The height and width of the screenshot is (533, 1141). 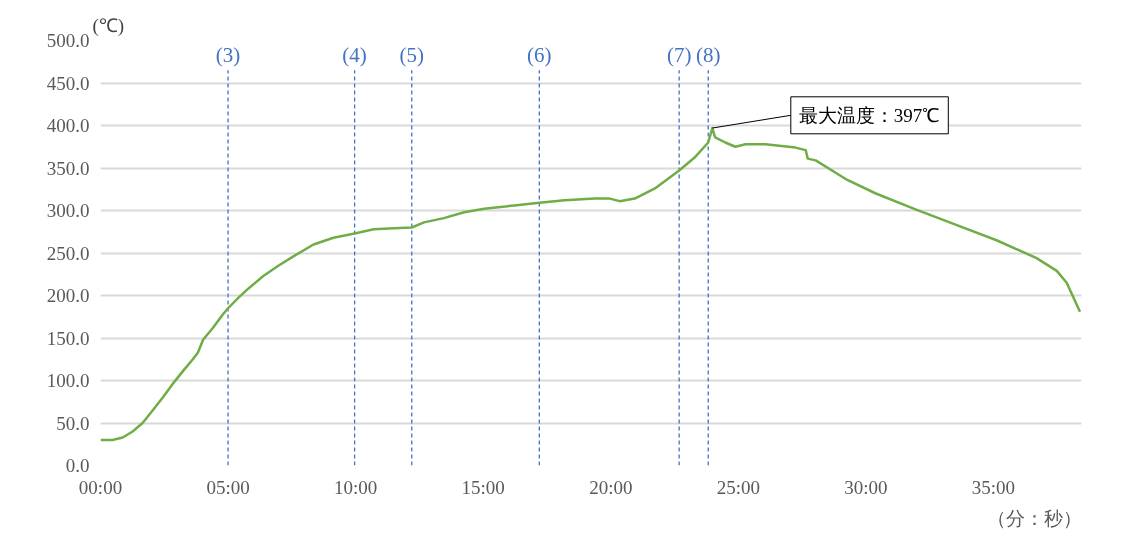 I want to click on y-tick-label: 250.0, so click(x=68, y=253).